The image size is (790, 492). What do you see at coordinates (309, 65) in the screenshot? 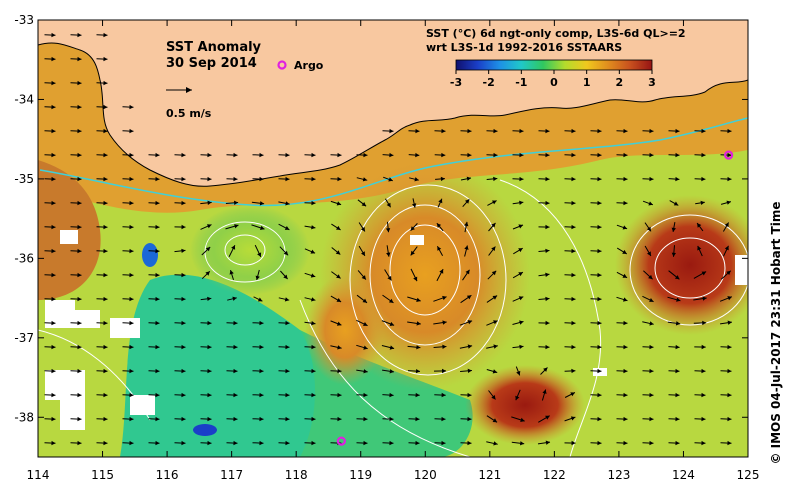
I see `argo-legend-label: Argo` at bounding box center [309, 65].